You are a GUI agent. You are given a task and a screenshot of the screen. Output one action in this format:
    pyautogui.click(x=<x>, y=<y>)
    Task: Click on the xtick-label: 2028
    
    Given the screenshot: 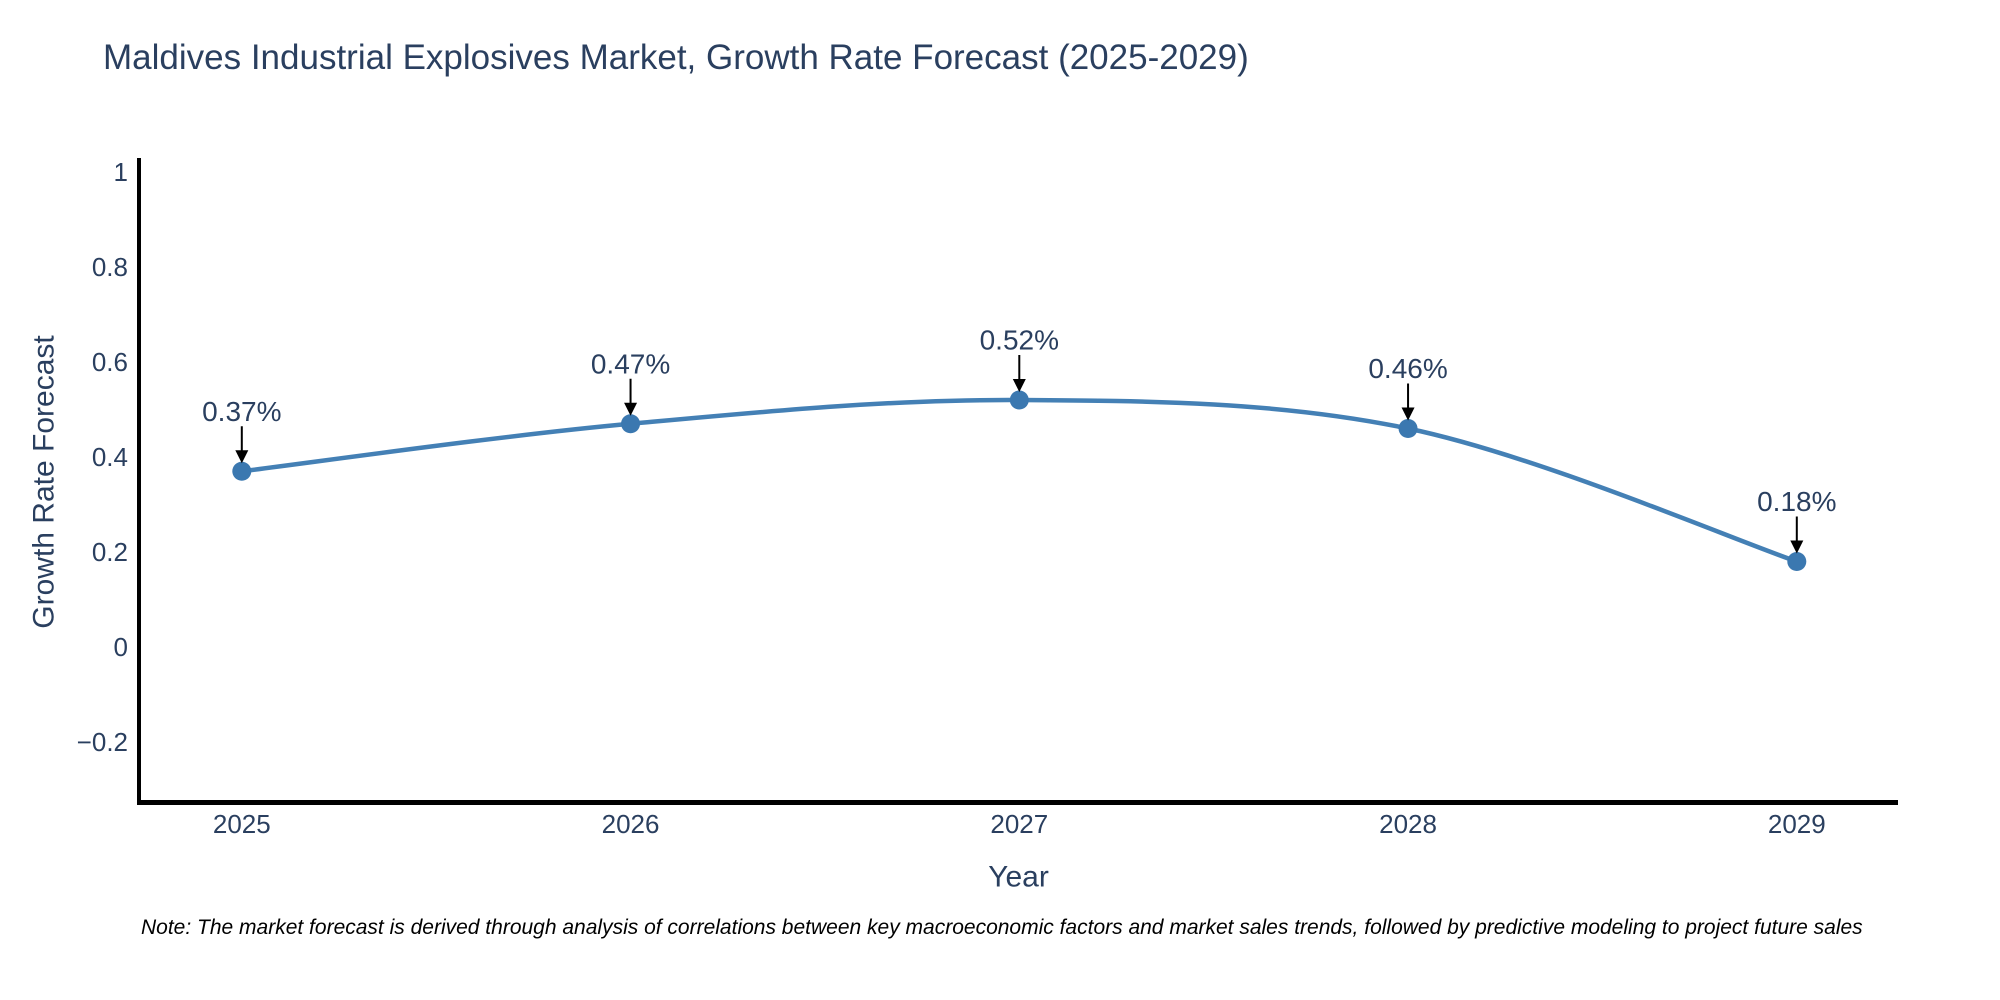 What is the action you would take?
    pyautogui.click(x=1408, y=824)
    